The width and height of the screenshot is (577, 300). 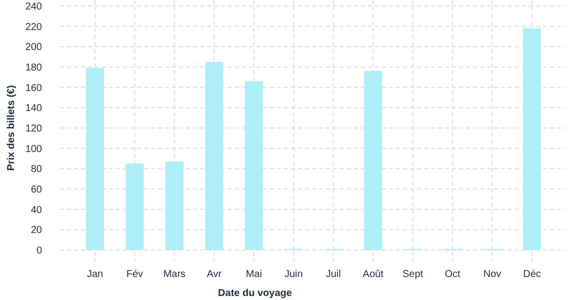 I want to click on x-tick-label: Avr, so click(x=214, y=274).